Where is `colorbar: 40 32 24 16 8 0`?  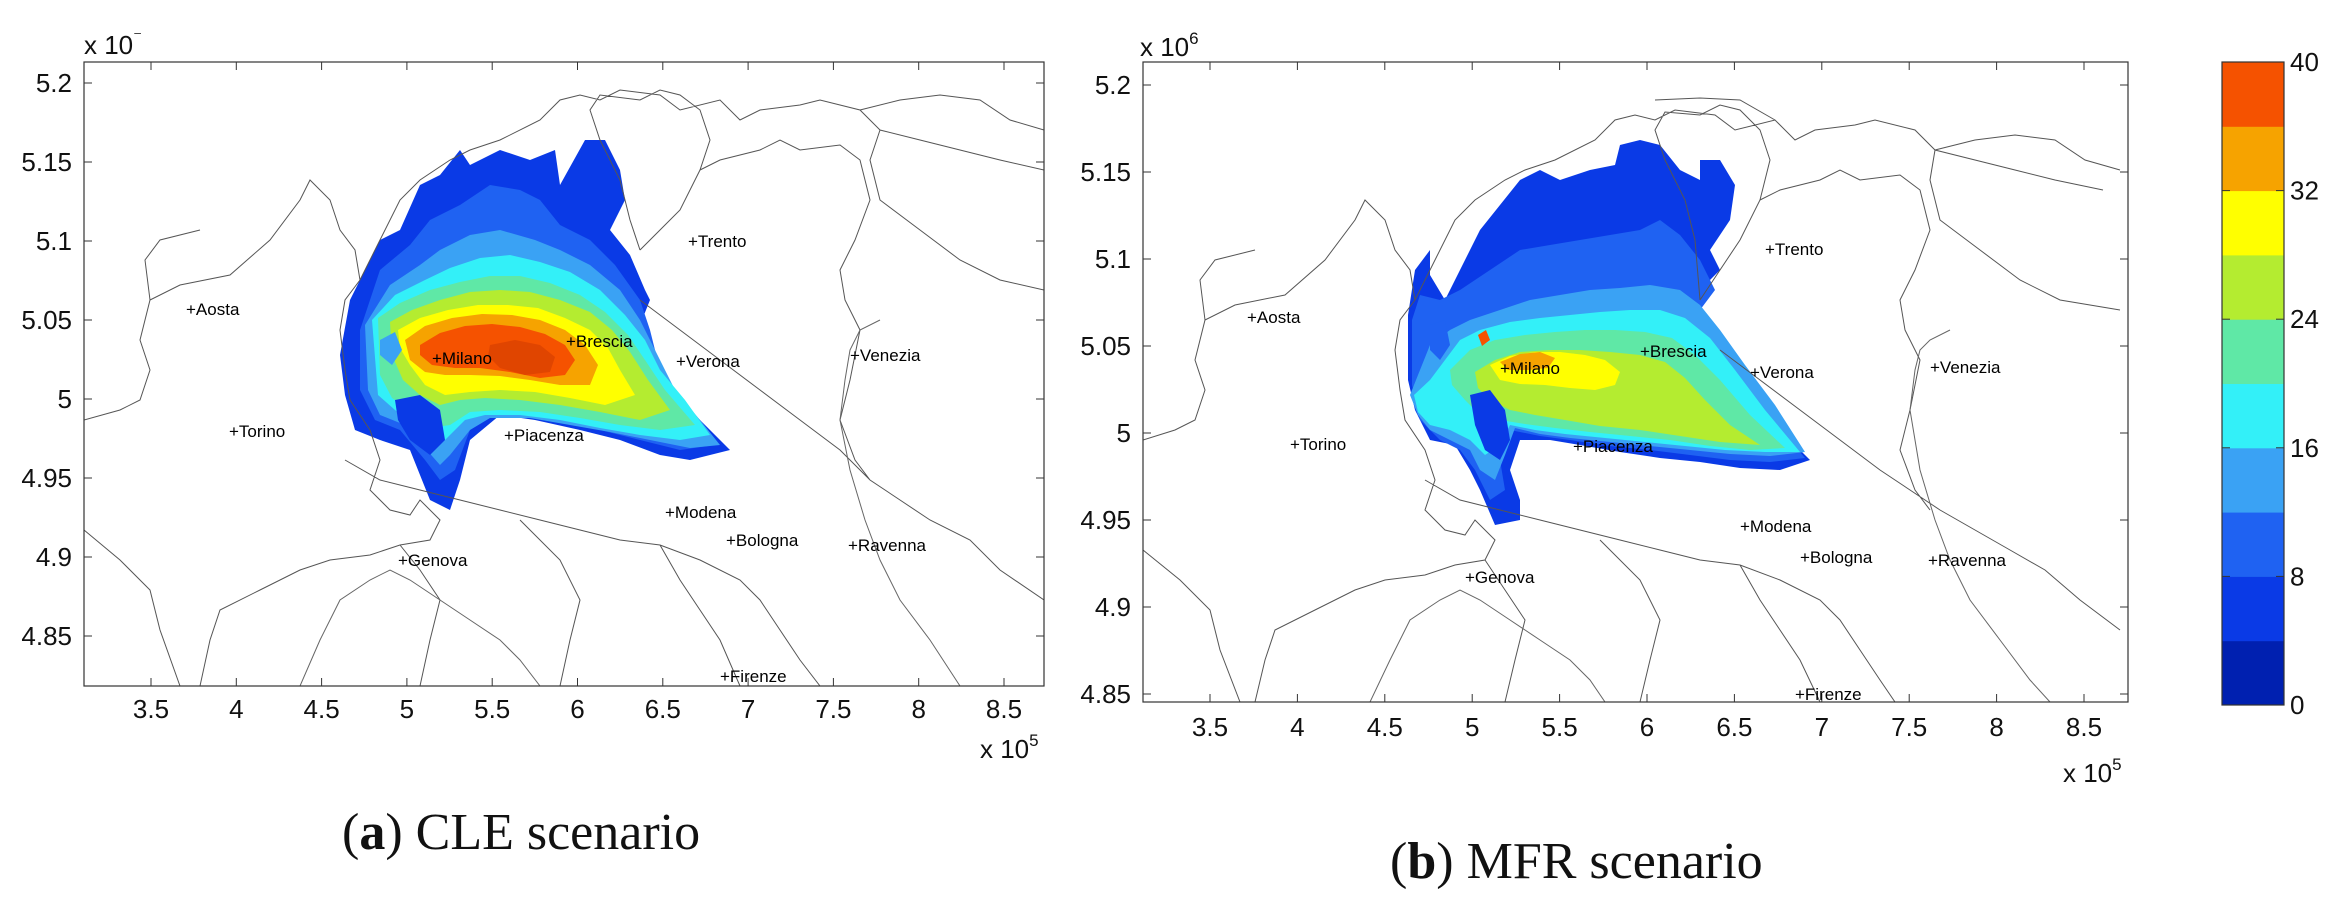 colorbar: 40 32 24 16 8 0 is located at coordinates (2270, 383).